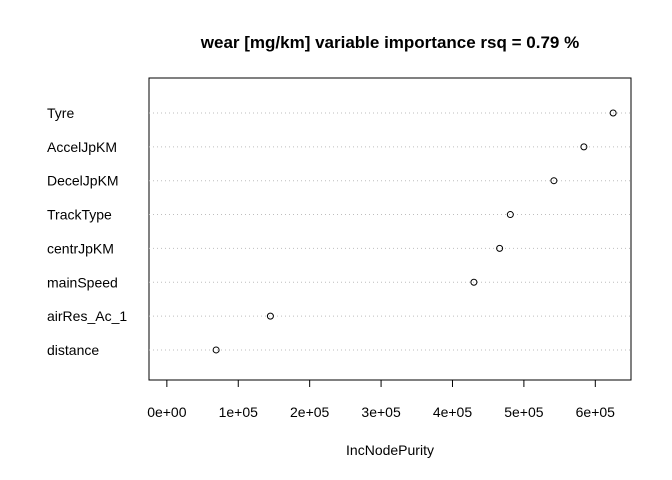  I want to click on category-label: distance, so click(73, 350).